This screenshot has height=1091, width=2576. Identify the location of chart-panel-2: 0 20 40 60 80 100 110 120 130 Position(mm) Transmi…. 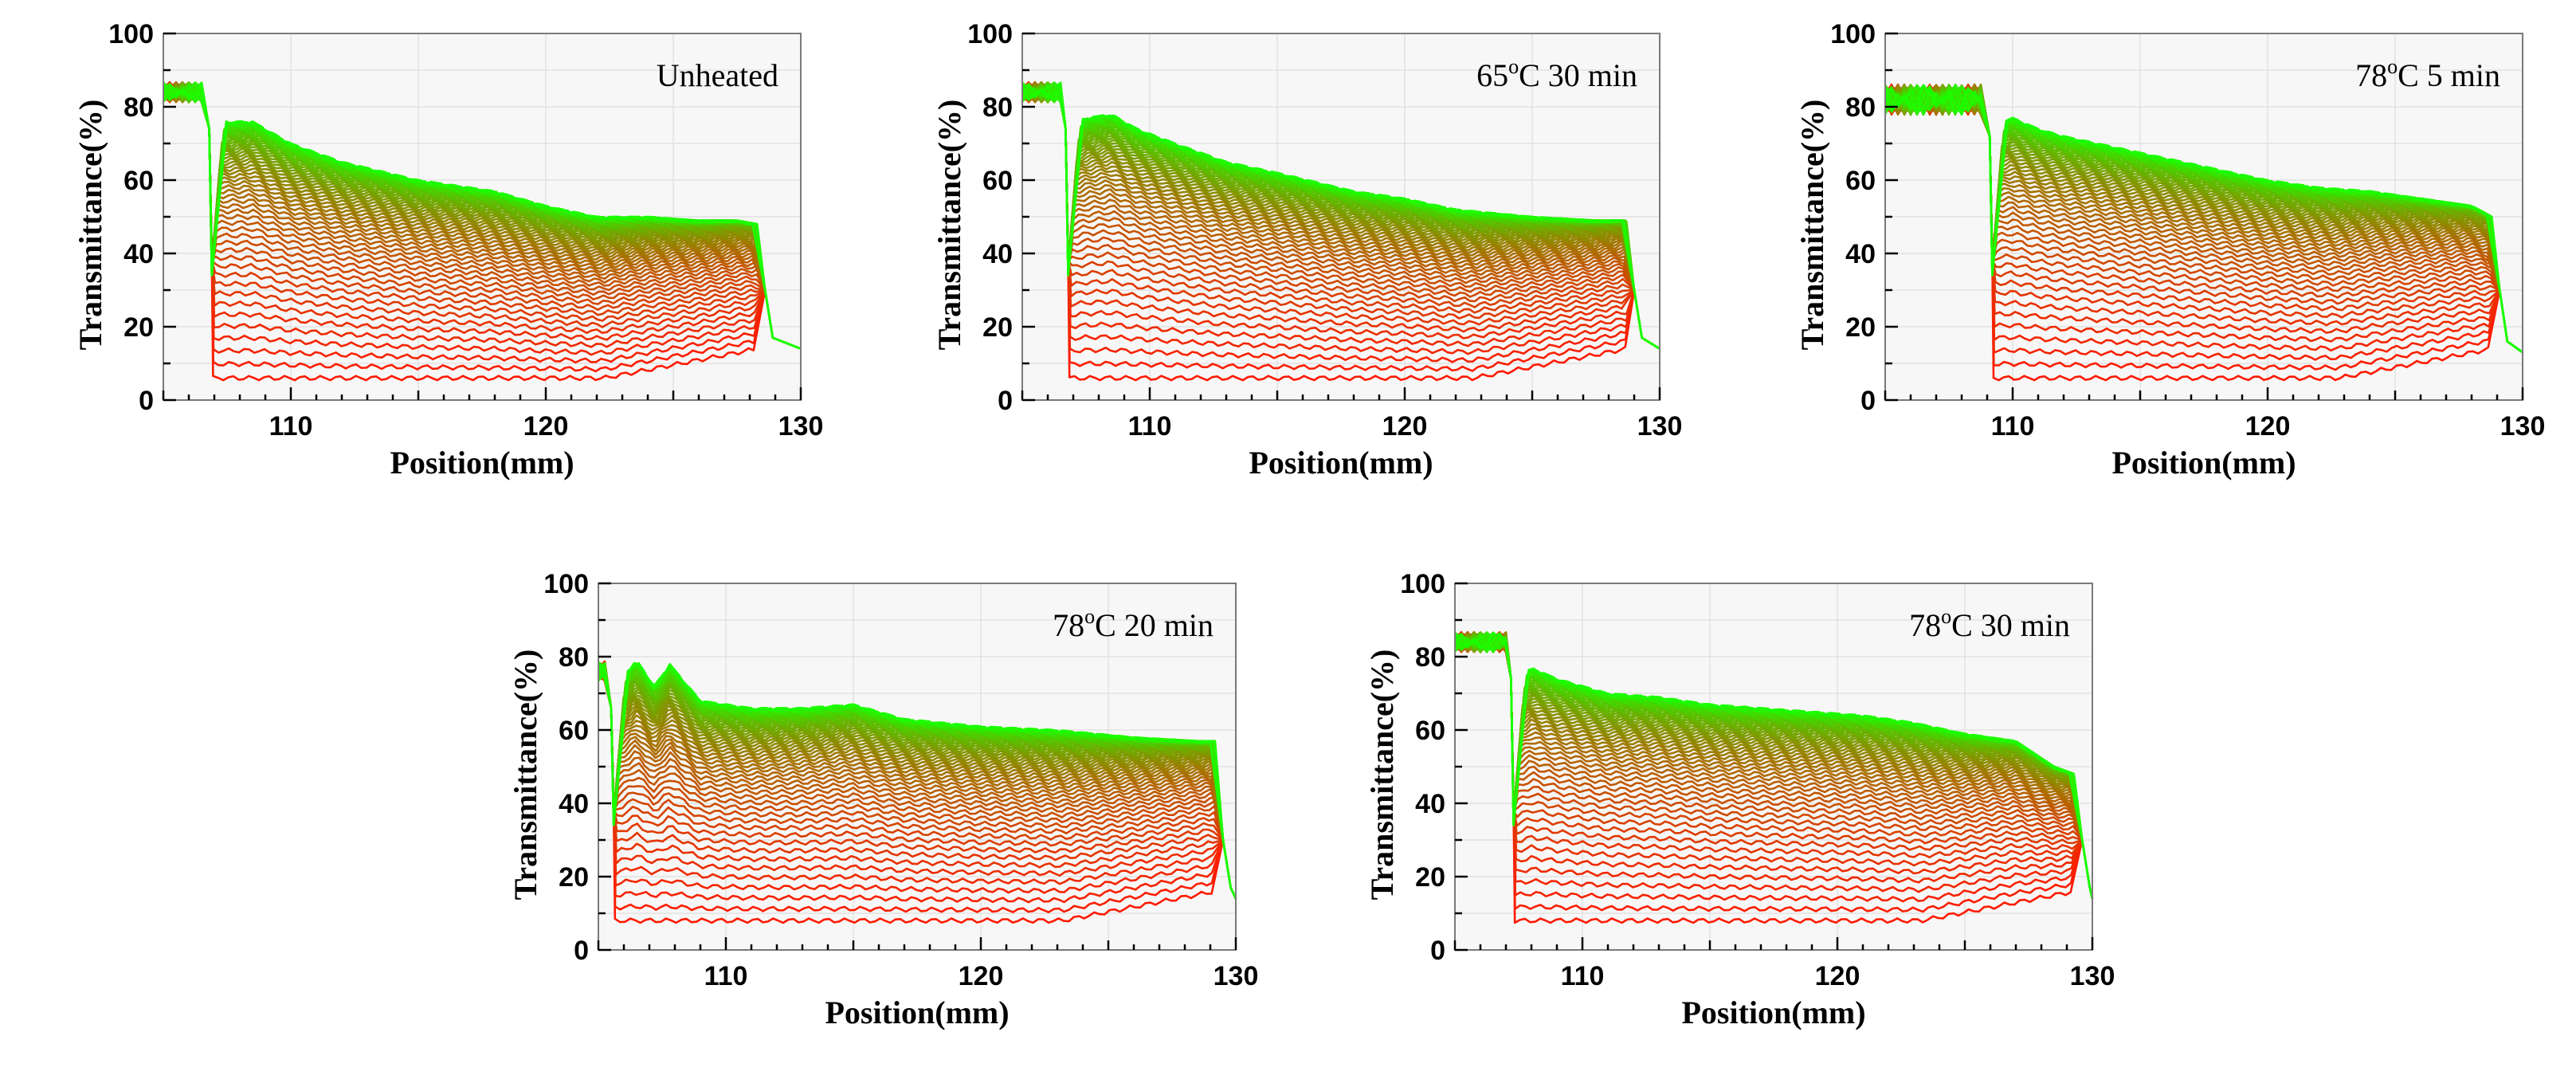
(1306, 250).